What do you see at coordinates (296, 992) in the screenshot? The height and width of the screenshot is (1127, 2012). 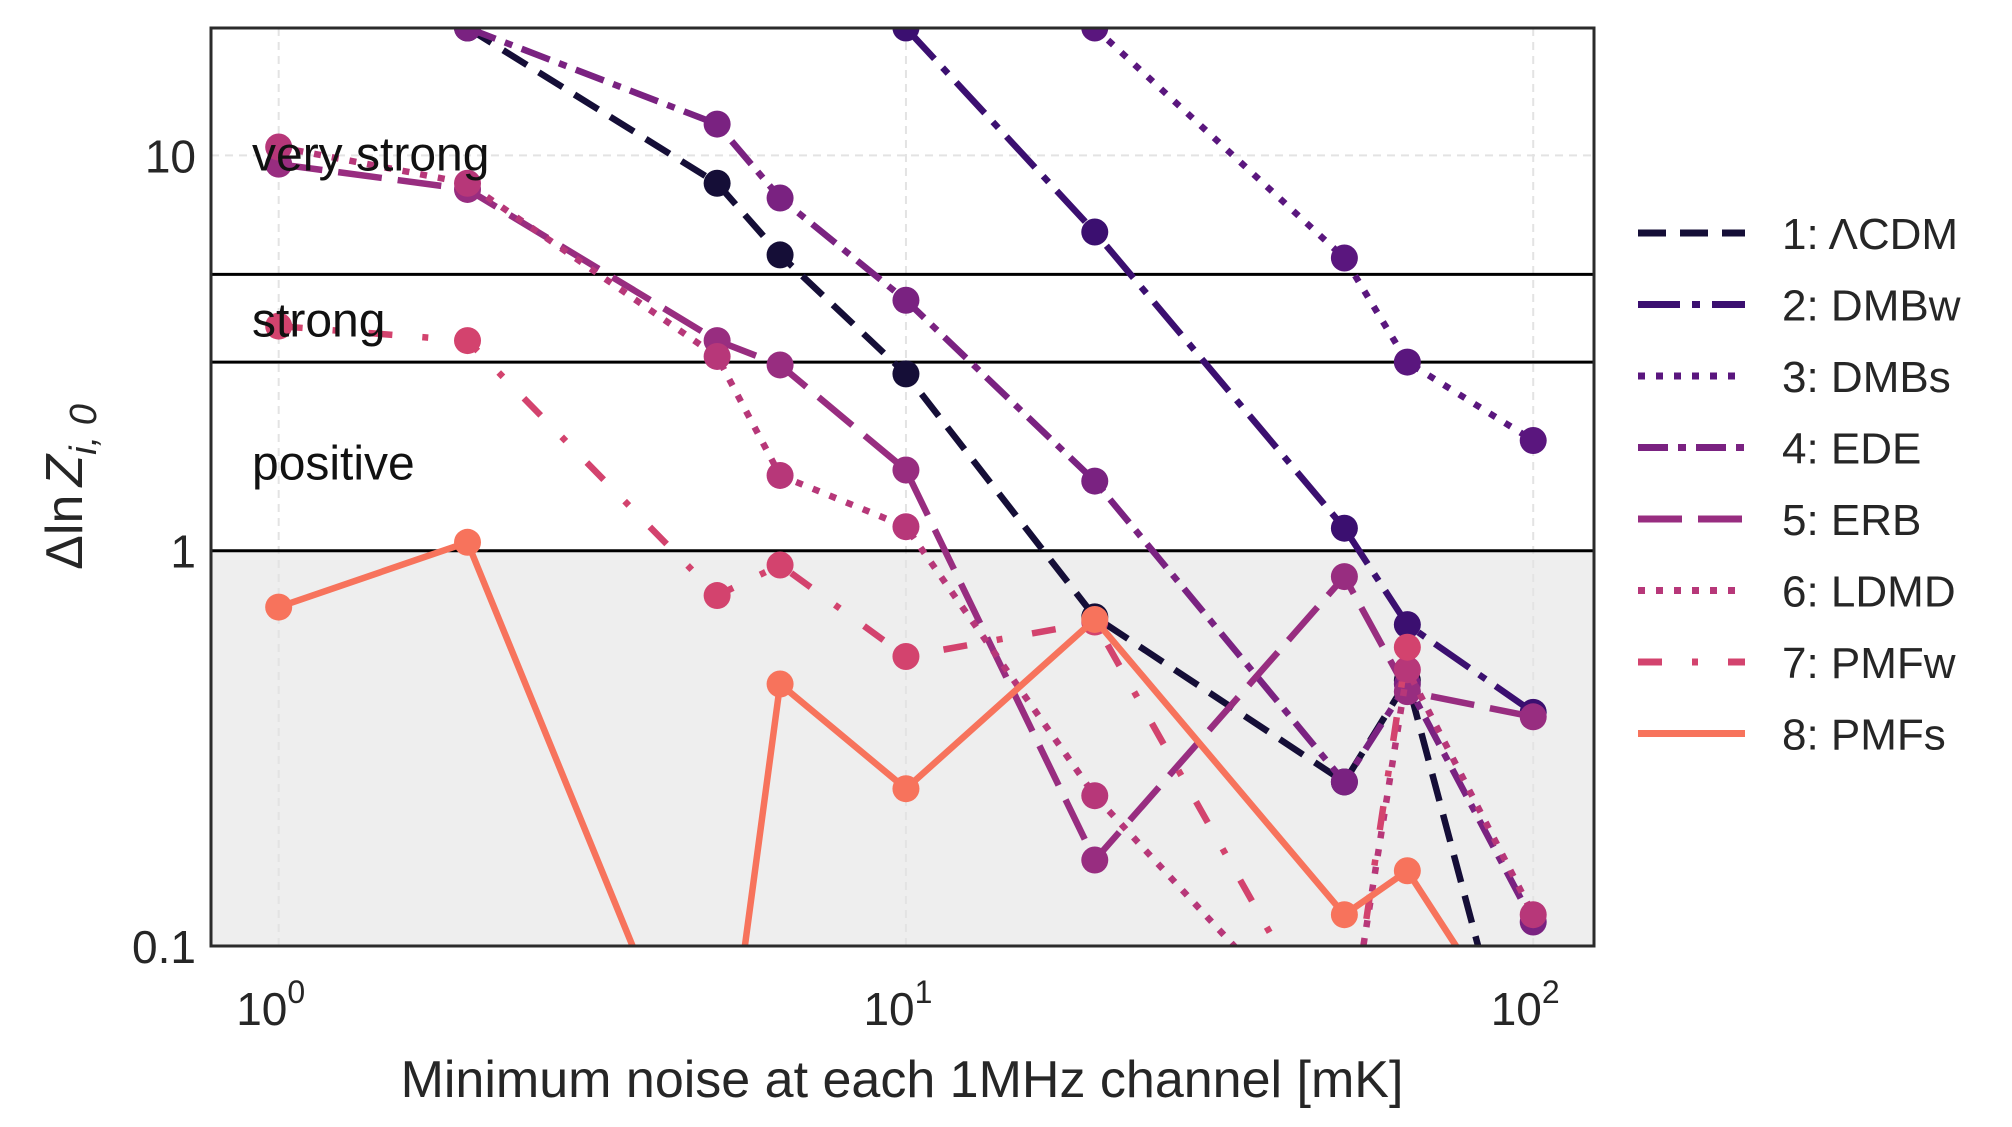 I see `x-tick-exponent: 0` at bounding box center [296, 992].